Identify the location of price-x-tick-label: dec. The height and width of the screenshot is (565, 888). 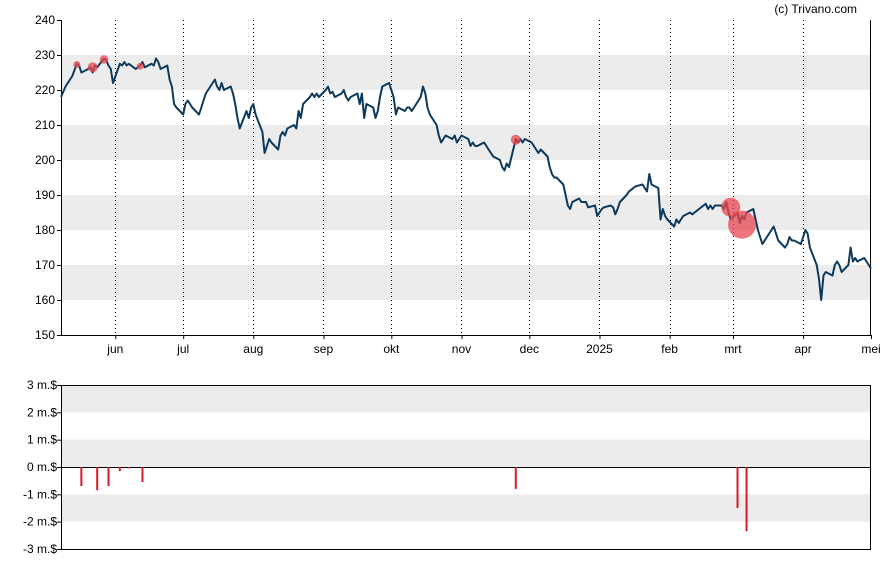
(529, 349).